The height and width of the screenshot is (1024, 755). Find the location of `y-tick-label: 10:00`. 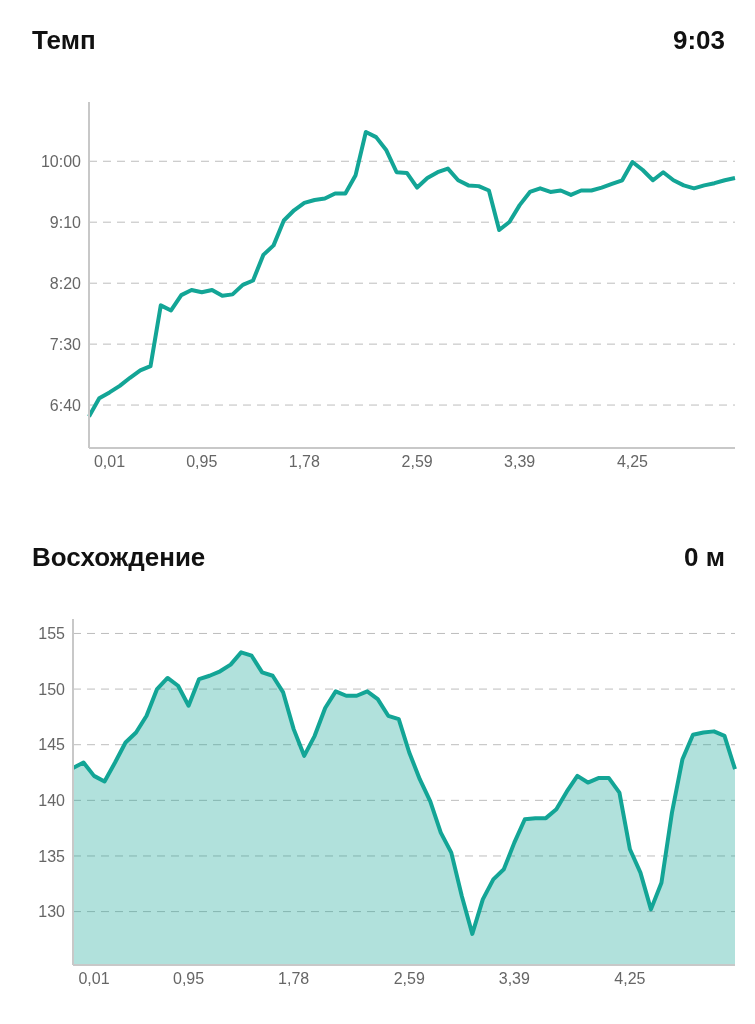

y-tick-label: 10:00 is located at coordinates (61, 161).